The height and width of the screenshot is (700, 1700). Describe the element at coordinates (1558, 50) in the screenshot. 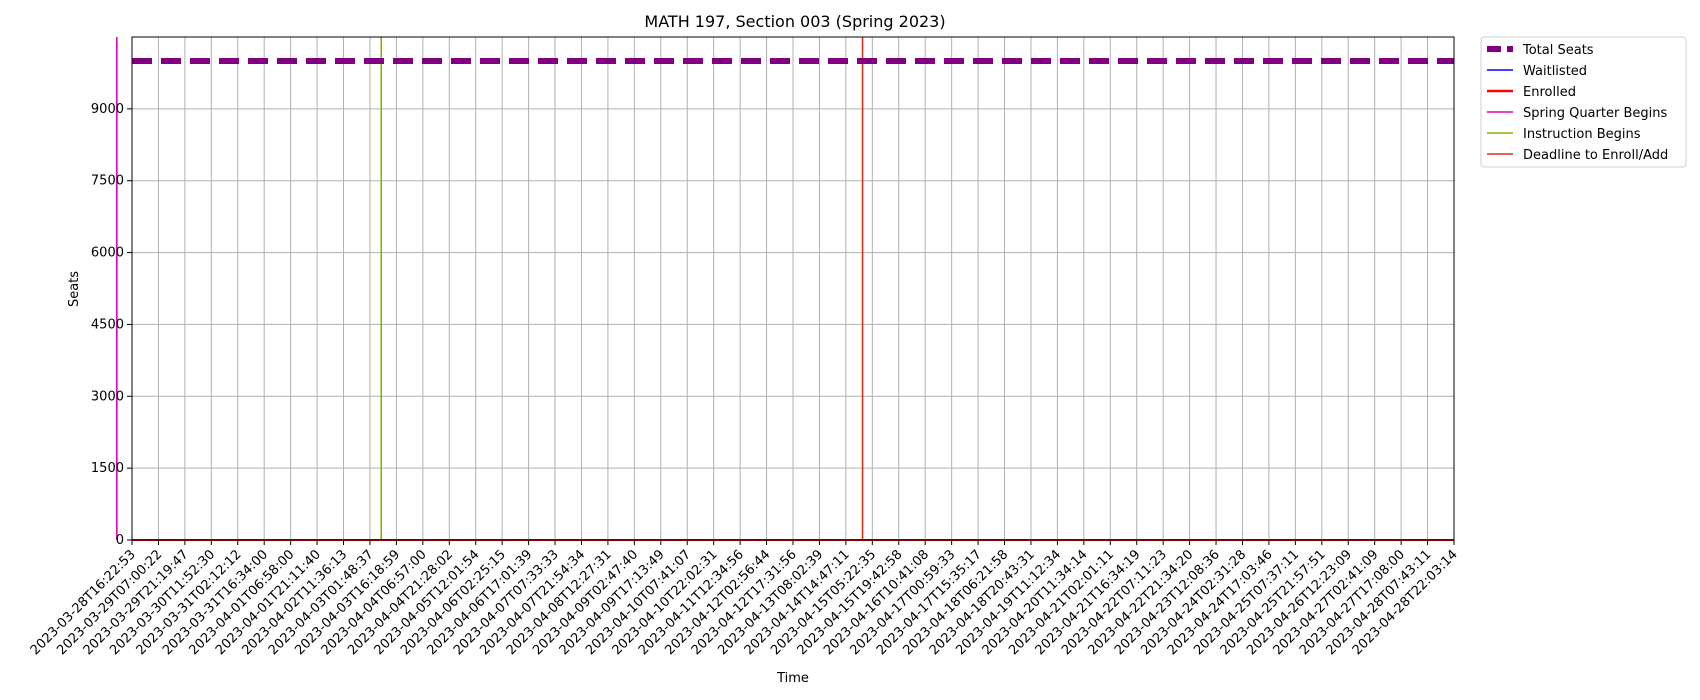

I see `legend-label: Total Seats` at that location.